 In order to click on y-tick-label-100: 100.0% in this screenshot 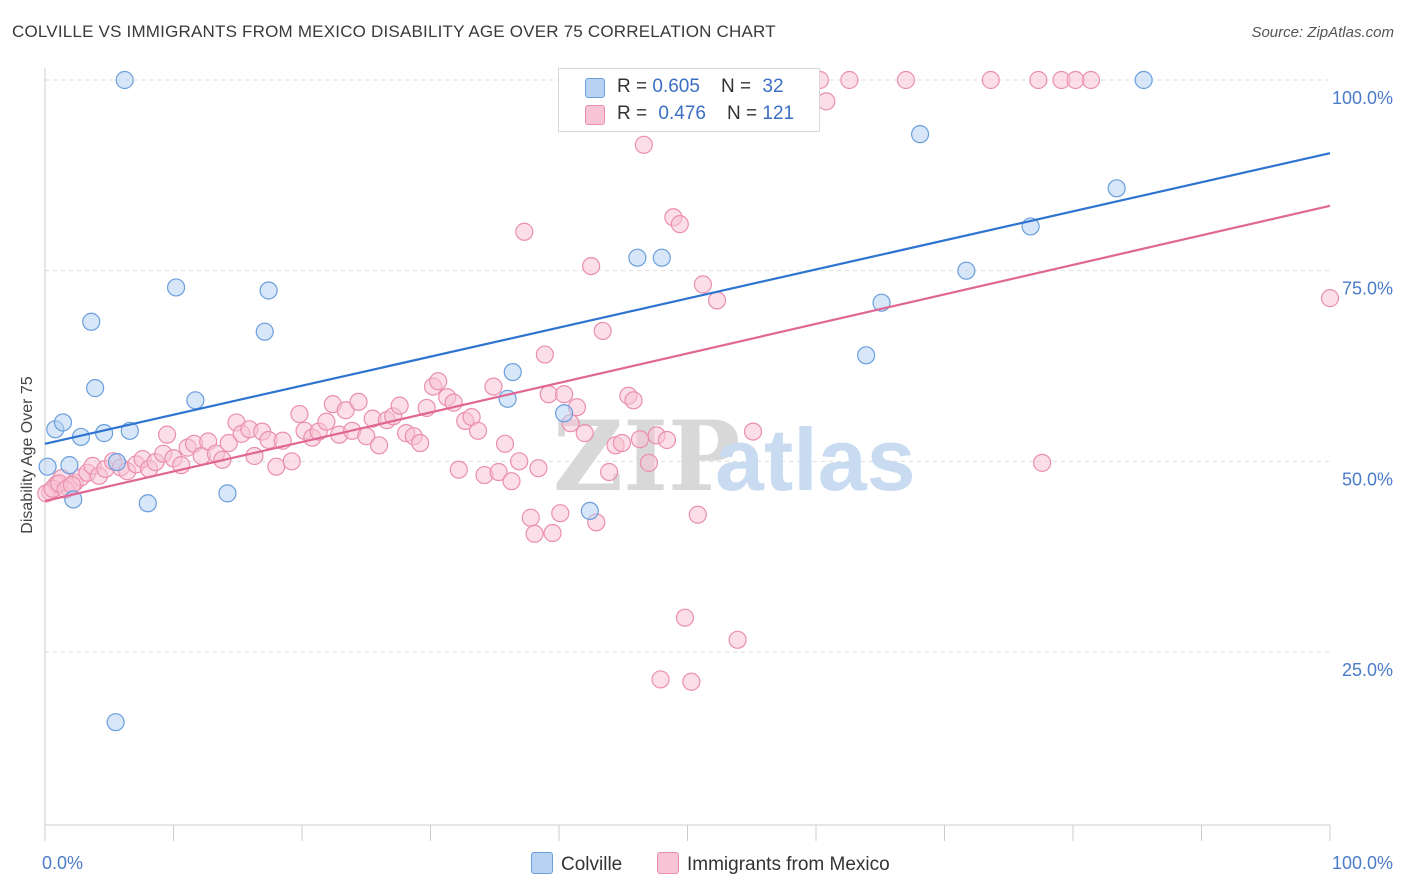, I will do `click(1362, 98)`.